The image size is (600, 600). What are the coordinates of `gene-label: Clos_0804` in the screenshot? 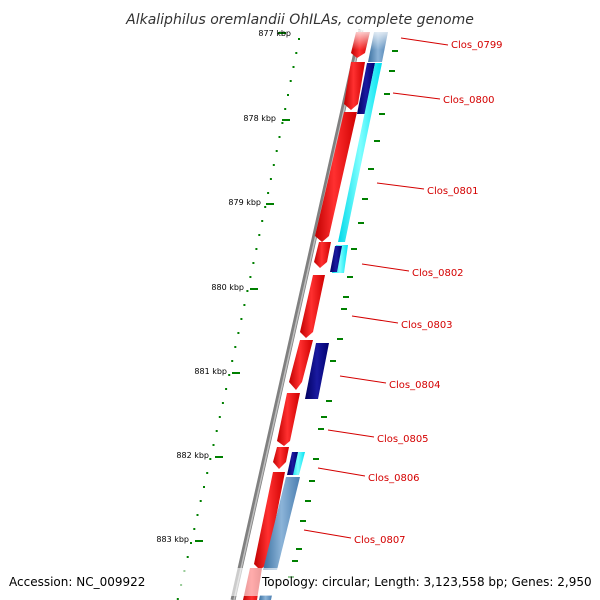 It's located at (415, 385).